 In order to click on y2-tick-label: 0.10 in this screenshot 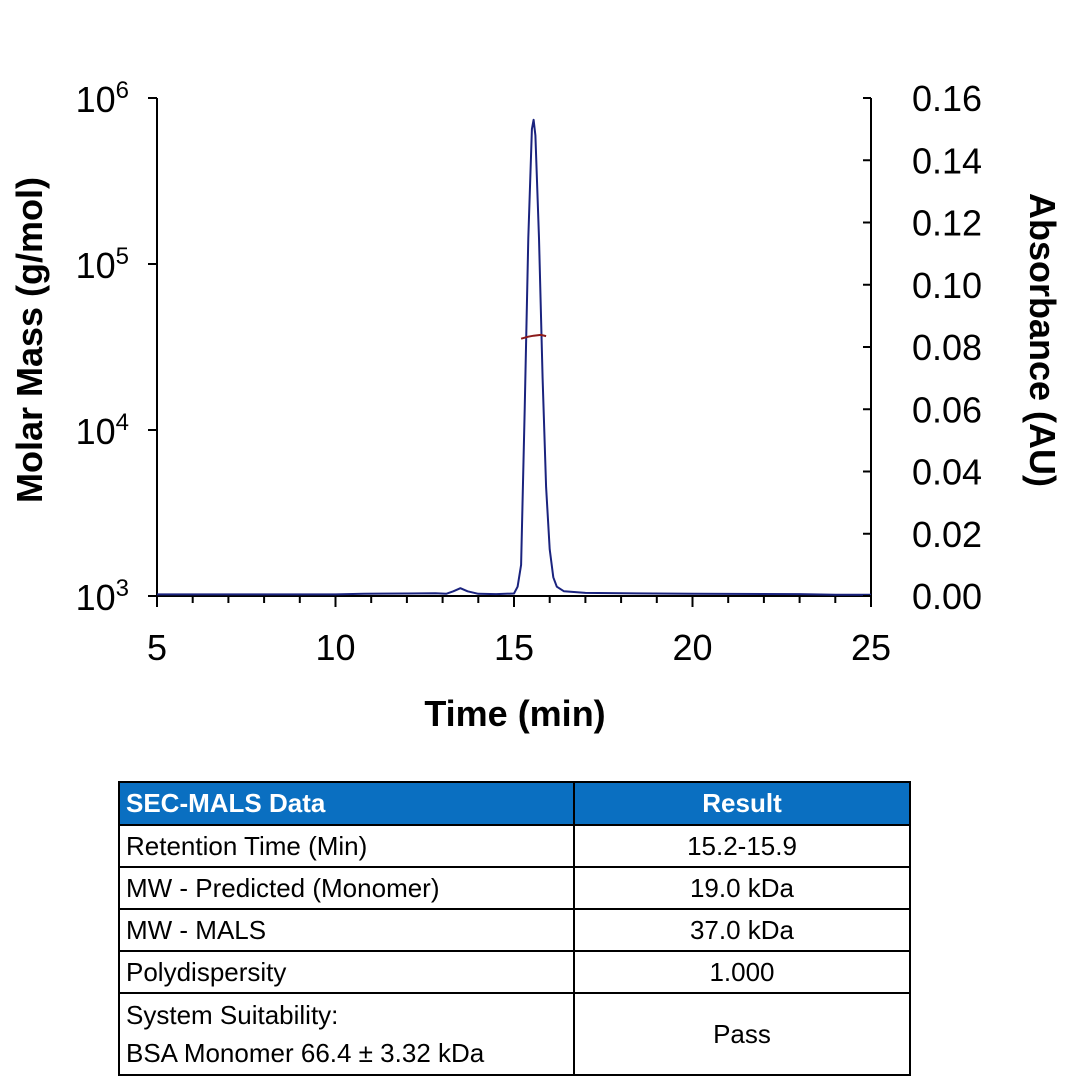, I will do `click(947, 285)`.